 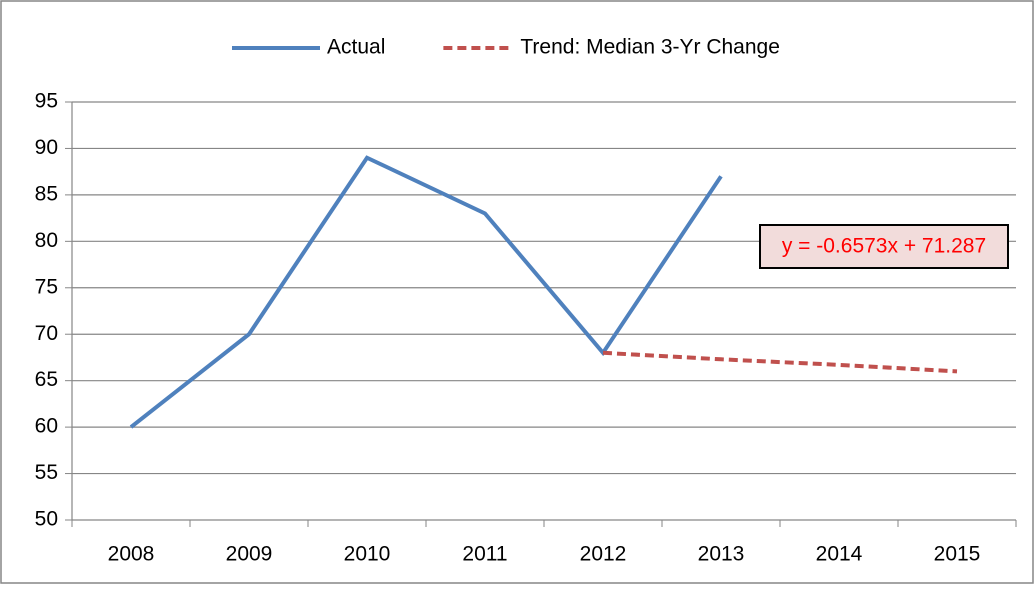 What do you see at coordinates (46, 472) in the screenshot?
I see `y-tick-label: 55` at bounding box center [46, 472].